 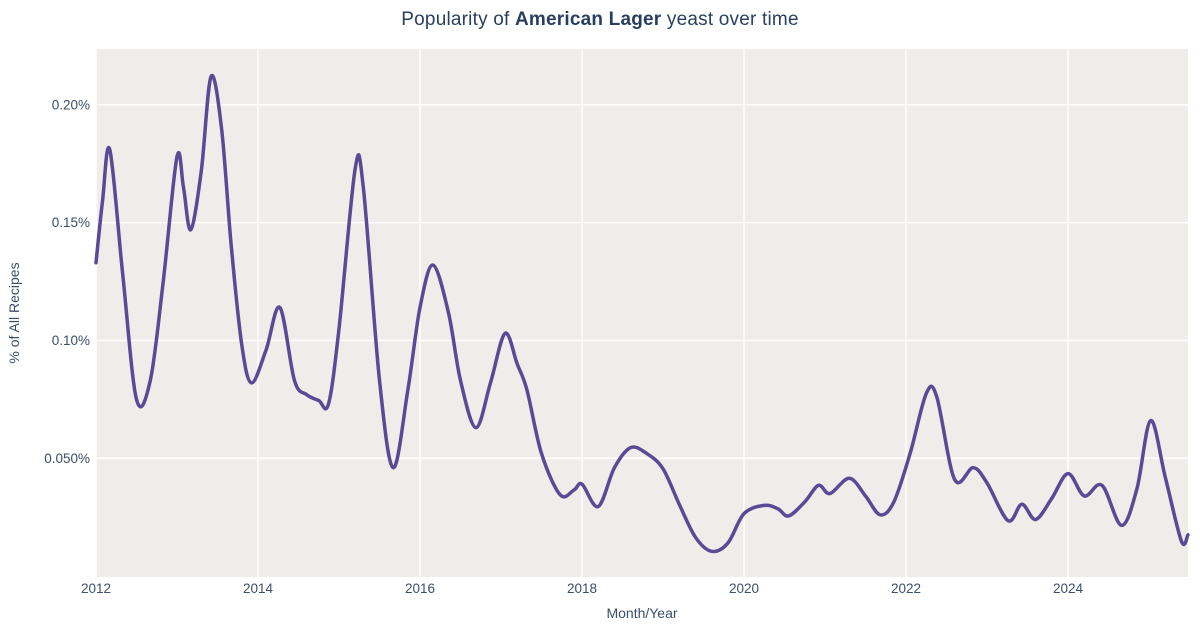 I want to click on x-tick-label: 2018, so click(x=582, y=588).